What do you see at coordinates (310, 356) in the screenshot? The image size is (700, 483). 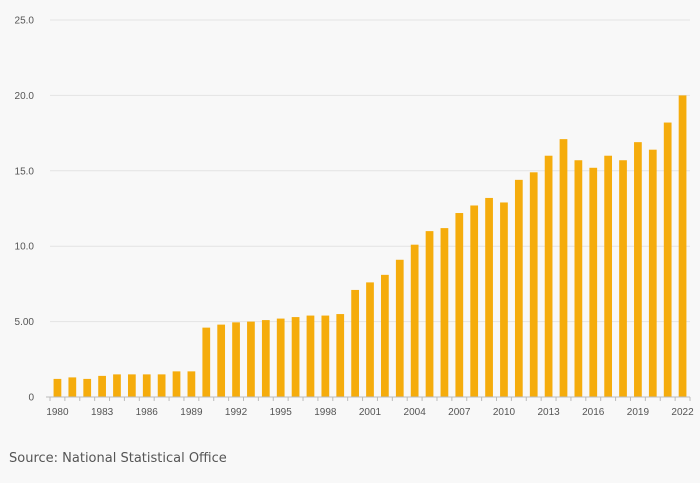 I see `bar-1997` at bounding box center [310, 356].